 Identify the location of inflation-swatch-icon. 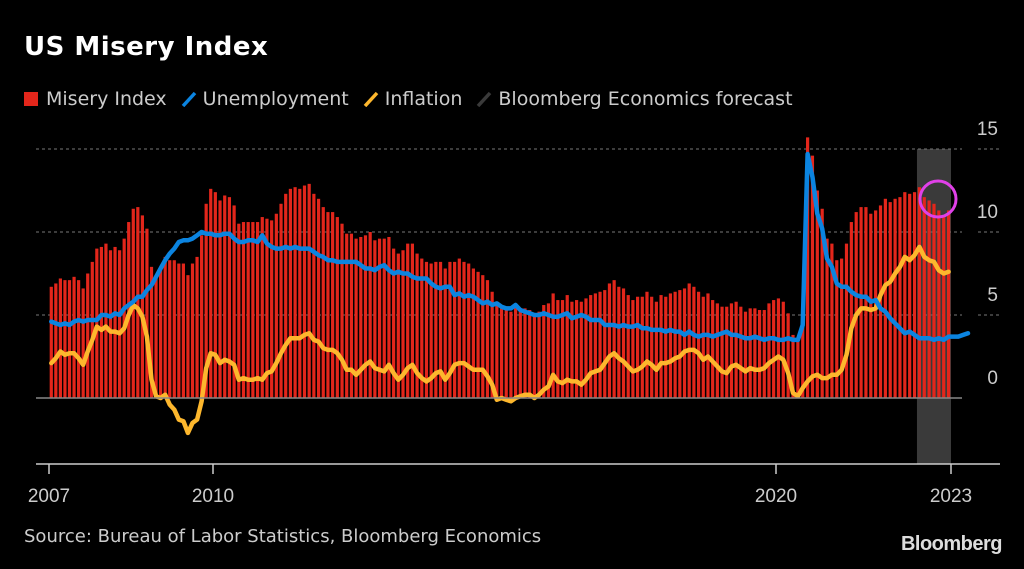
(371, 99).